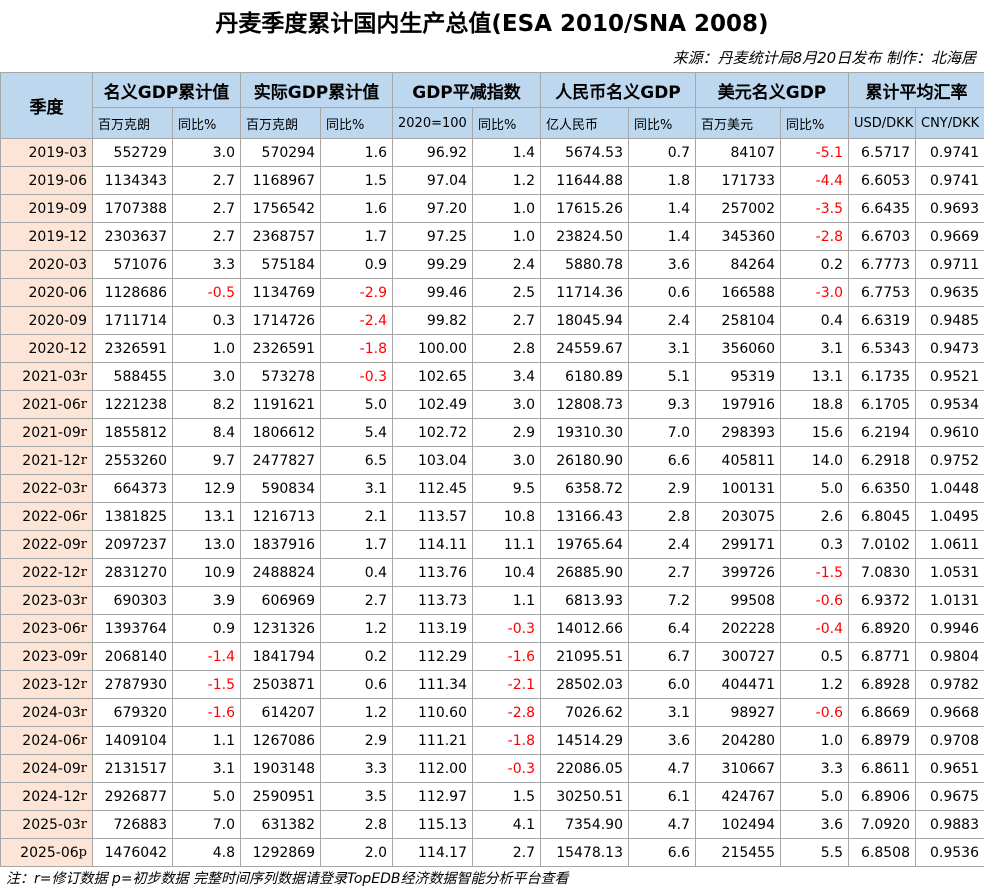 This screenshot has height=891, width=984. Describe the element at coordinates (949, 320) in the screenshot. I see `value-cell: 0.9485` at that location.